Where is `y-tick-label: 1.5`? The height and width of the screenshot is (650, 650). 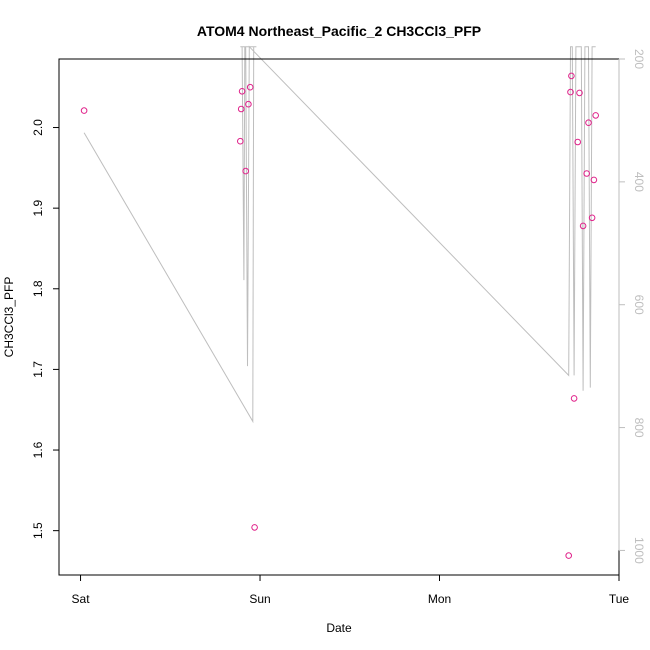 y-tick-label: 1.5 is located at coordinates (38, 530).